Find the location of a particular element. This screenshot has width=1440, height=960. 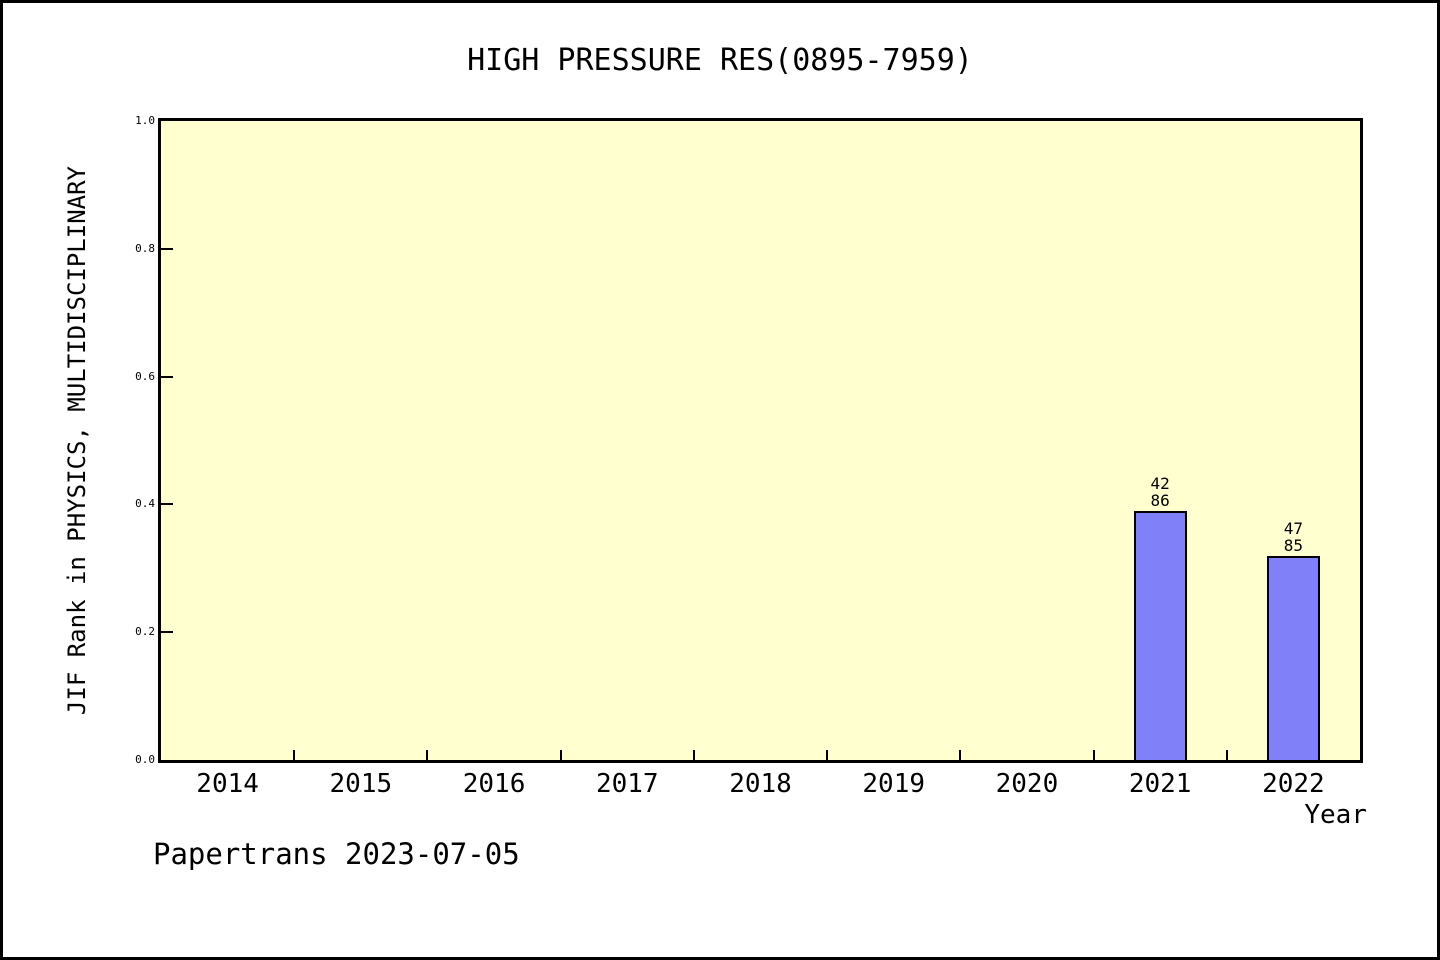

x-tick-label: 2015 is located at coordinates (361, 784).